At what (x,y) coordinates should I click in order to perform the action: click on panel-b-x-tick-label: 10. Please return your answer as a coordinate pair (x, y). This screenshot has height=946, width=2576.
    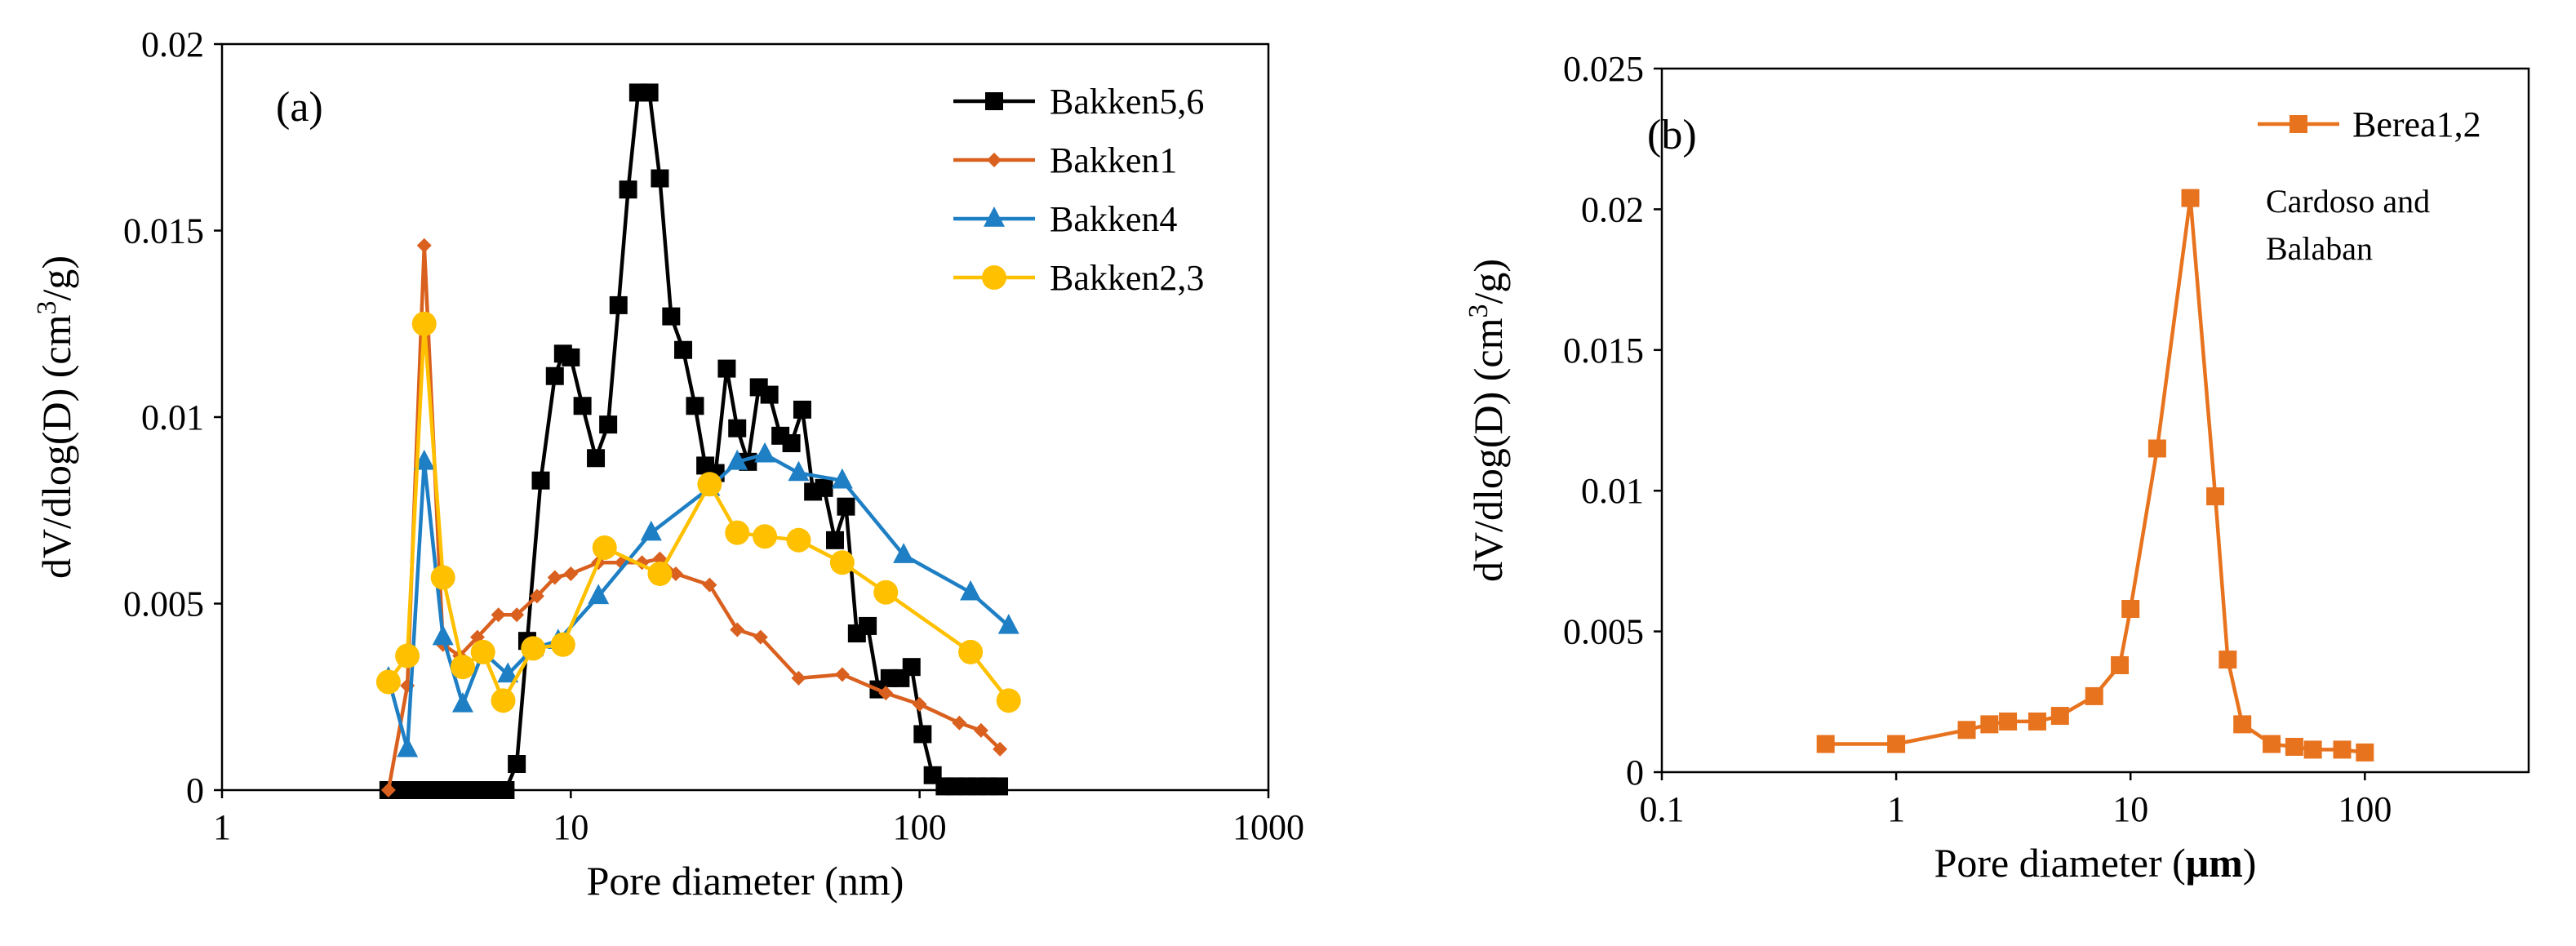
    Looking at the image, I should click on (2130, 809).